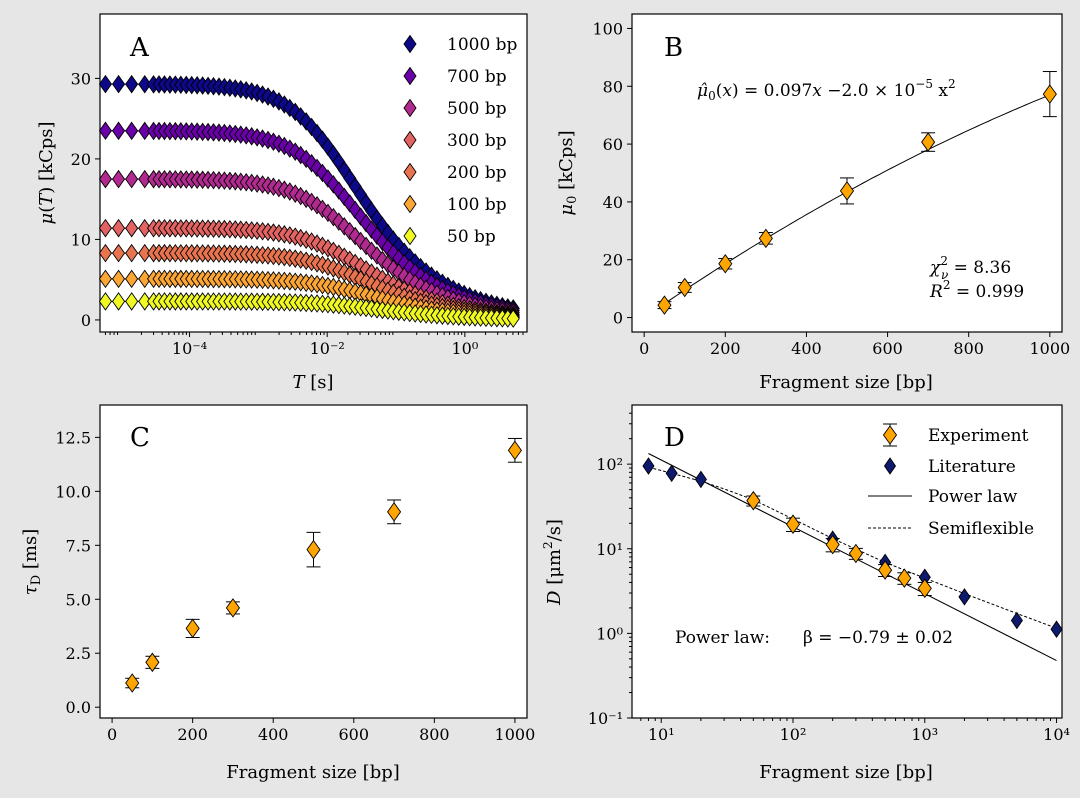 The image size is (1080, 798). Describe the element at coordinates (78, 653) in the screenshot. I see `panel-c-ytick-label: 2.5` at that location.